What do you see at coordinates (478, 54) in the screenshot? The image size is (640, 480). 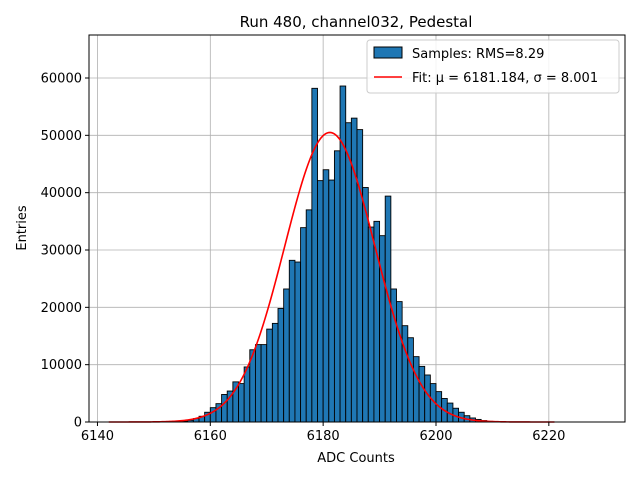 I see `legend-samples-label: Samples: RMS=8.29` at bounding box center [478, 54].